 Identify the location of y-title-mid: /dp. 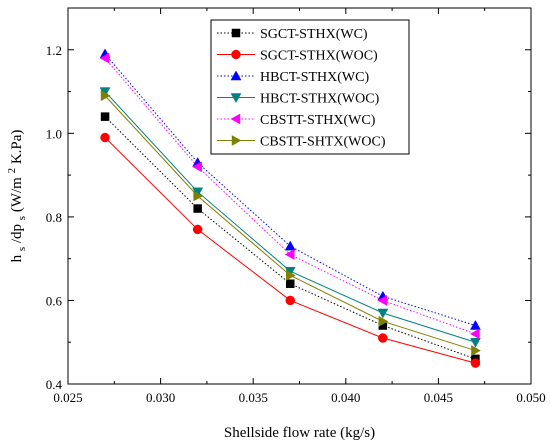
(17, 233).